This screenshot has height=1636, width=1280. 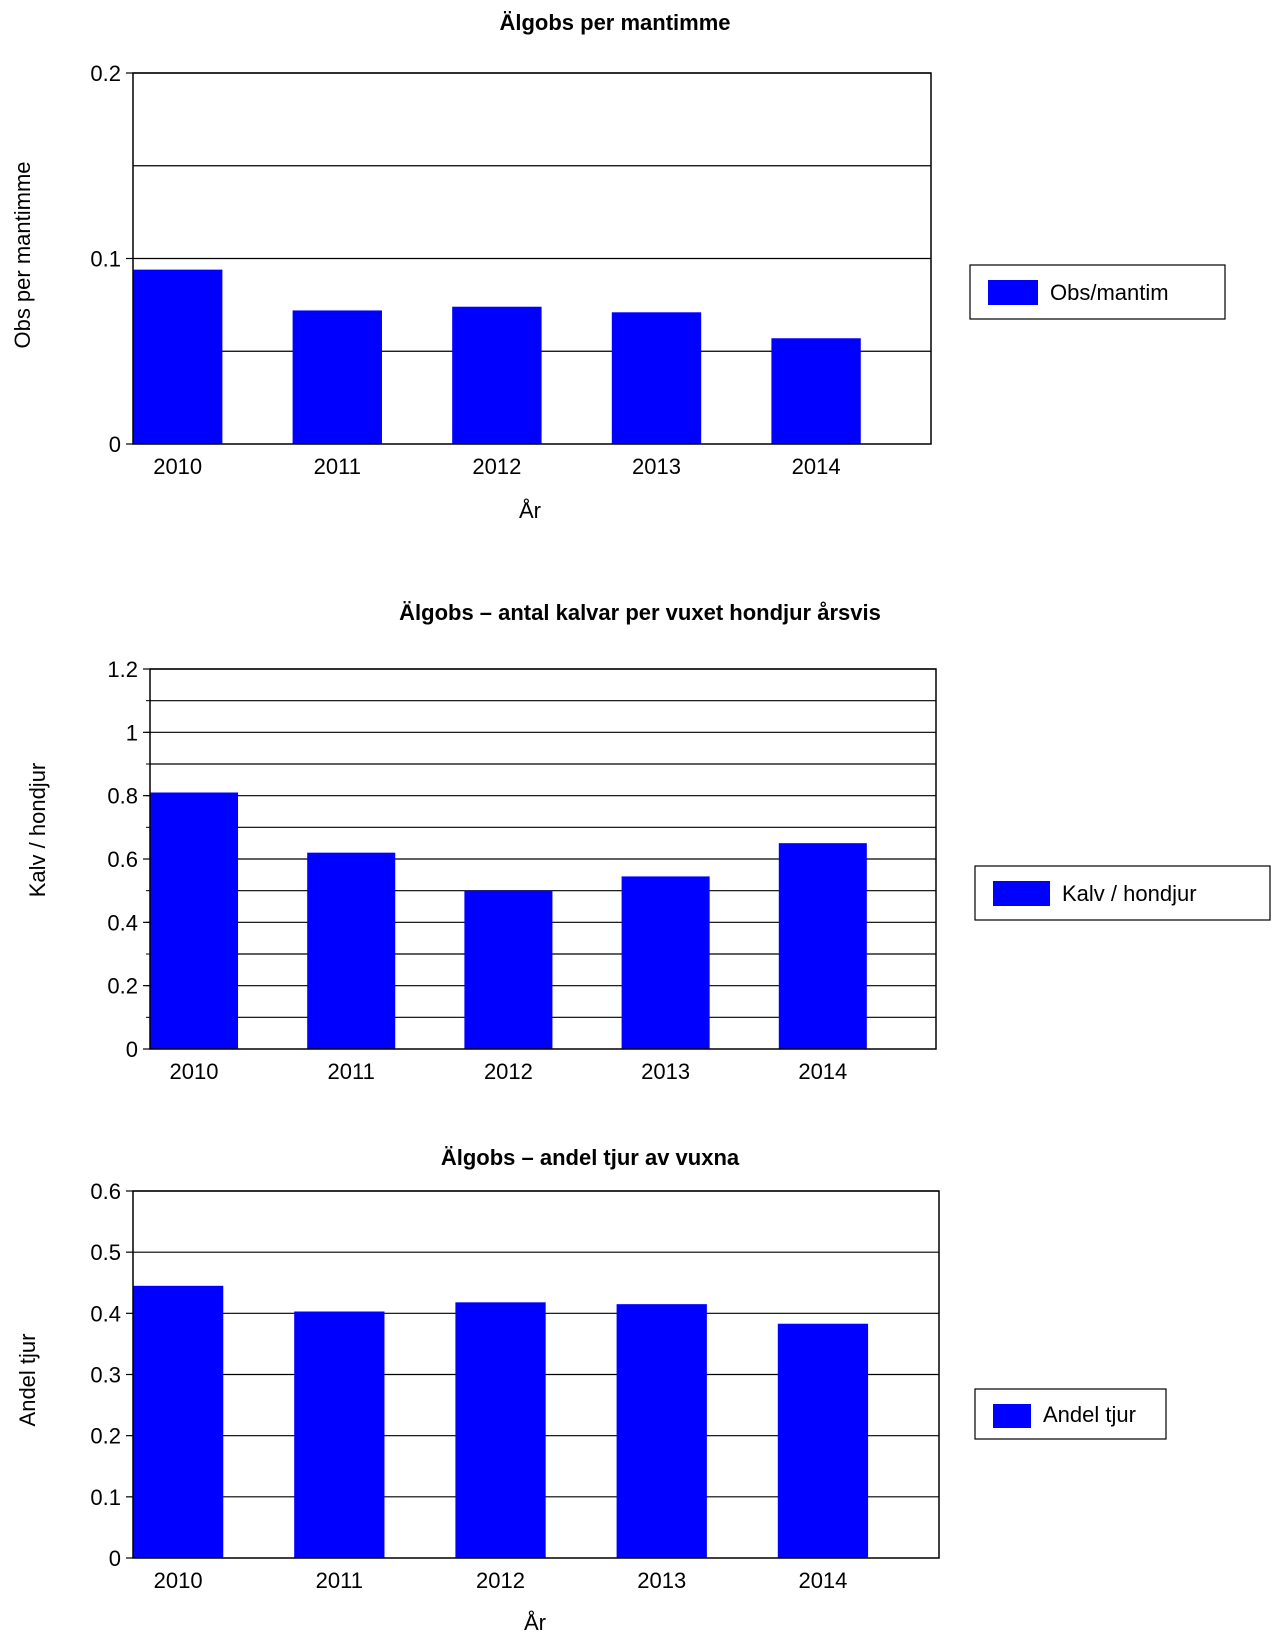 What do you see at coordinates (22, 254) in the screenshot?
I see `y-axis-label: Obs per mantimme` at bounding box center [22, 254].